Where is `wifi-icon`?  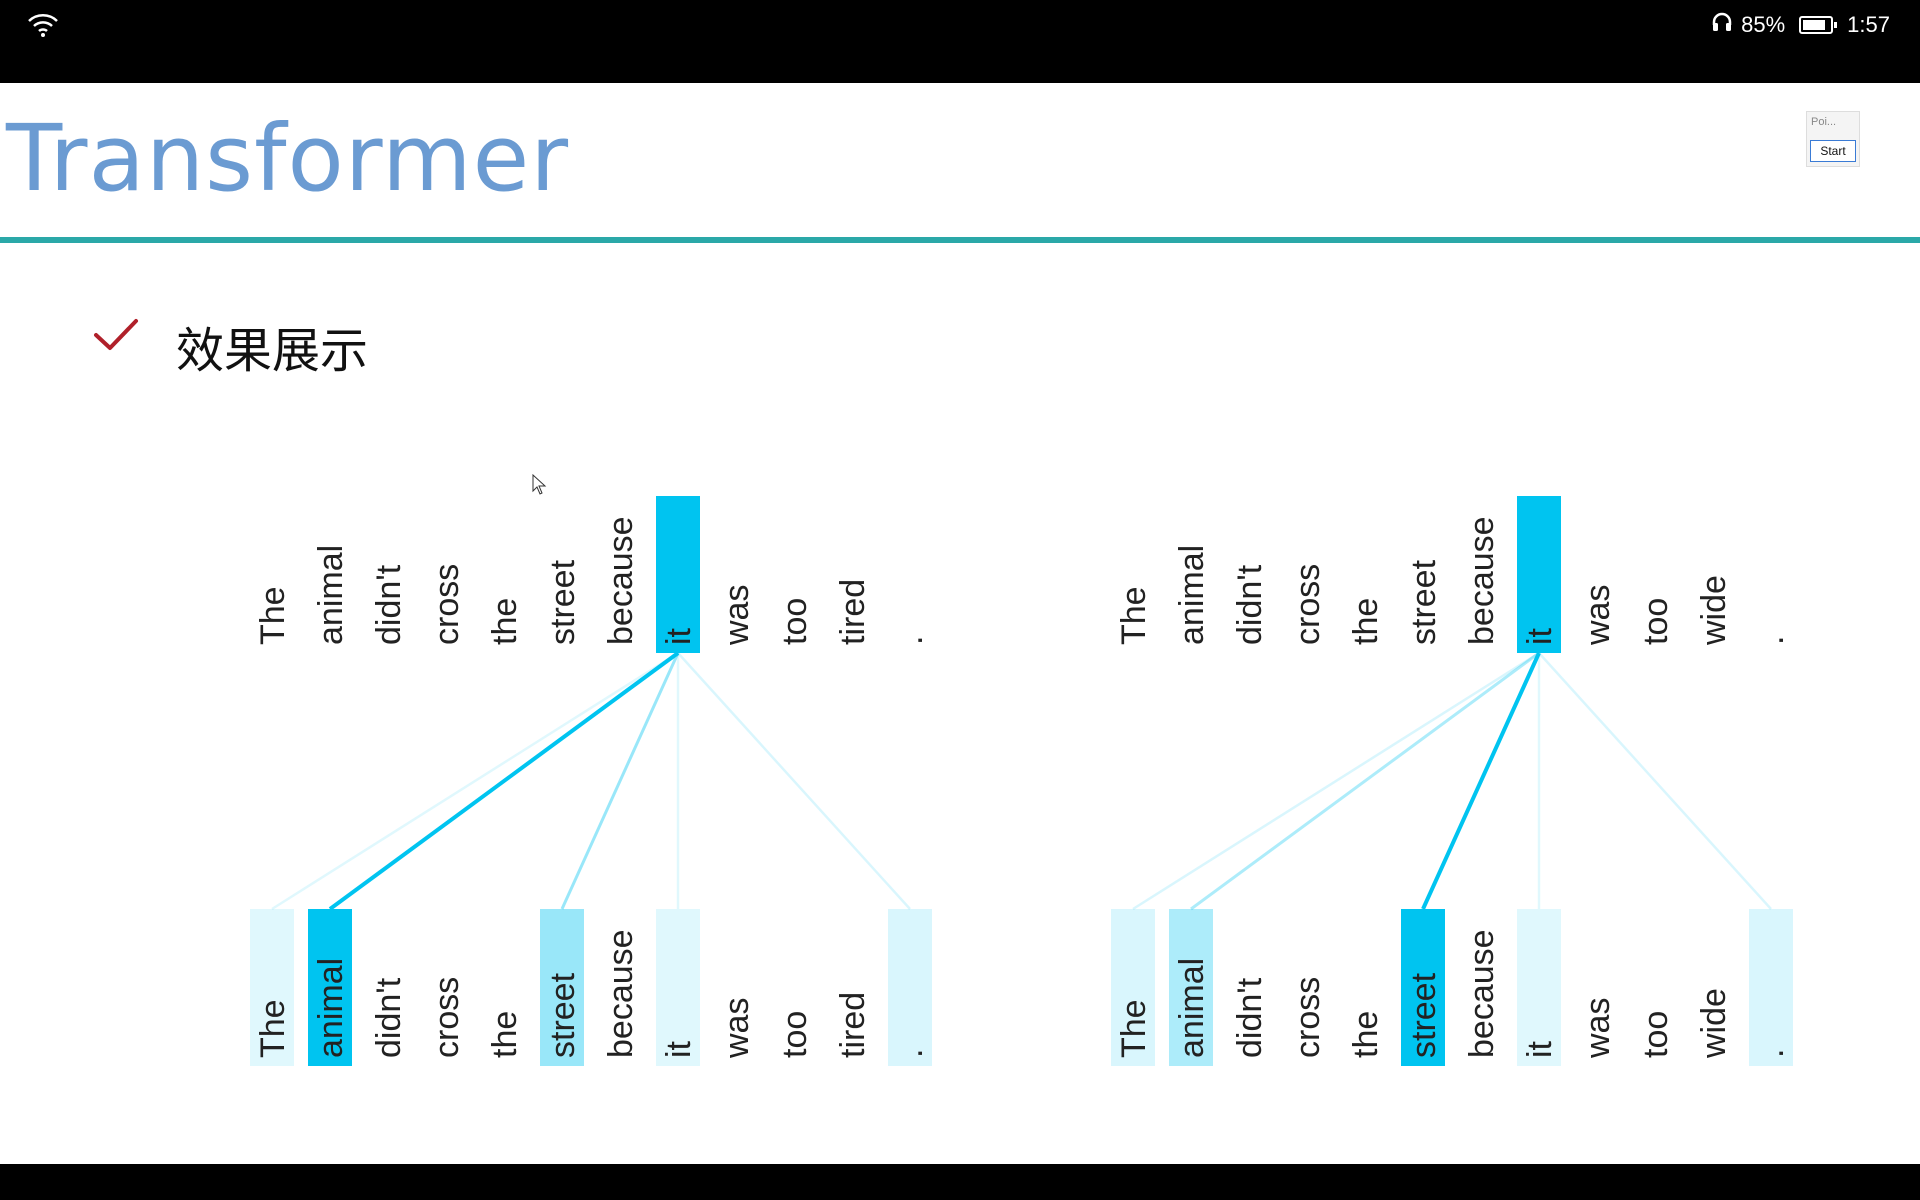 wifi-icon is located at coordinates (43, 26).